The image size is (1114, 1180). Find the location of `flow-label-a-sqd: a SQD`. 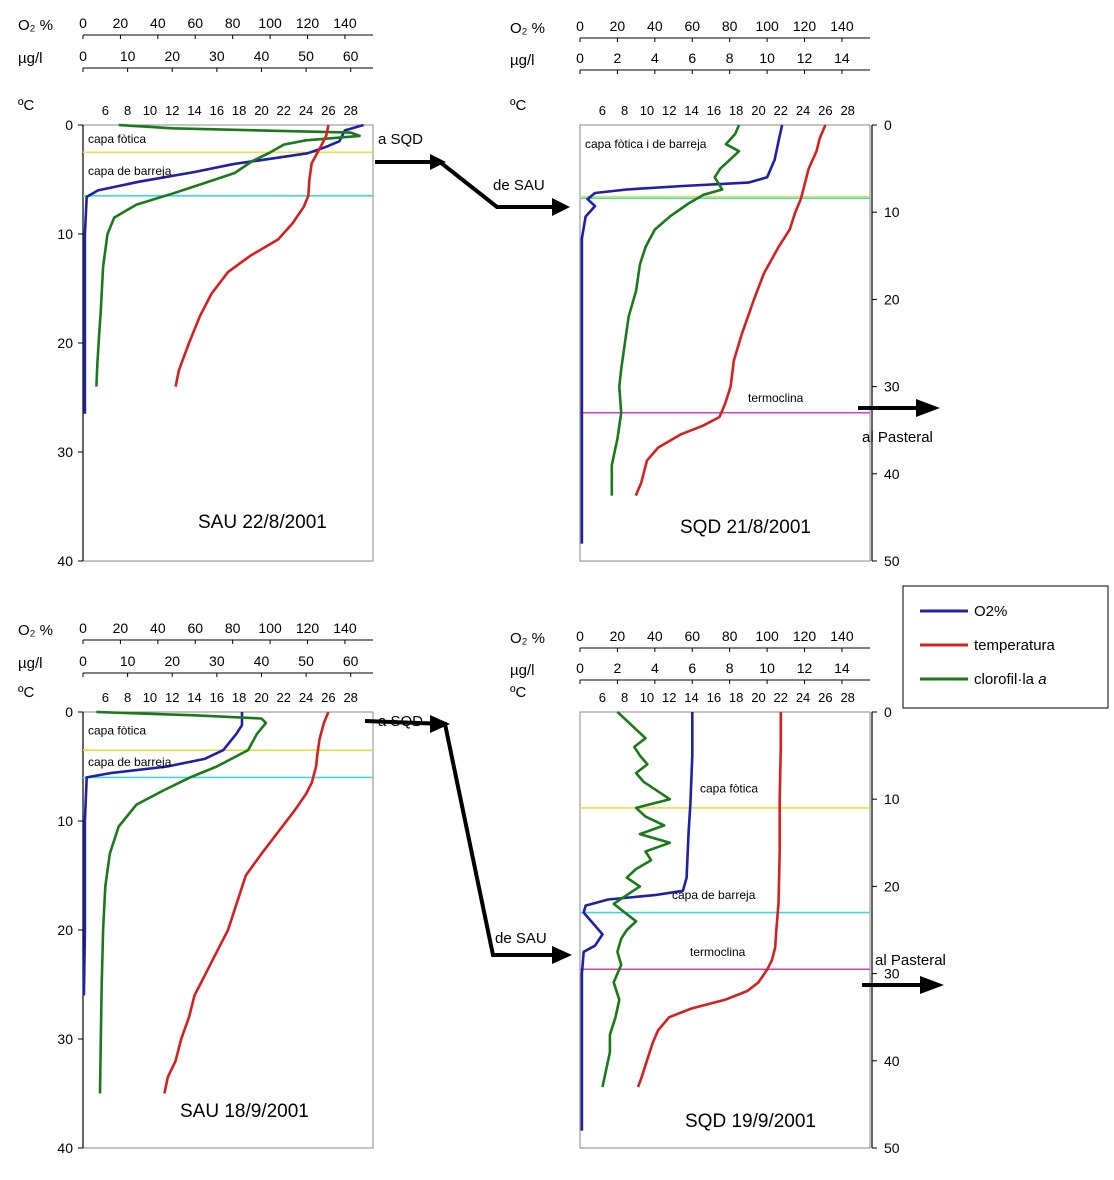

flow-label-a-sqd: a SQD is located at coordinates (400, 139).